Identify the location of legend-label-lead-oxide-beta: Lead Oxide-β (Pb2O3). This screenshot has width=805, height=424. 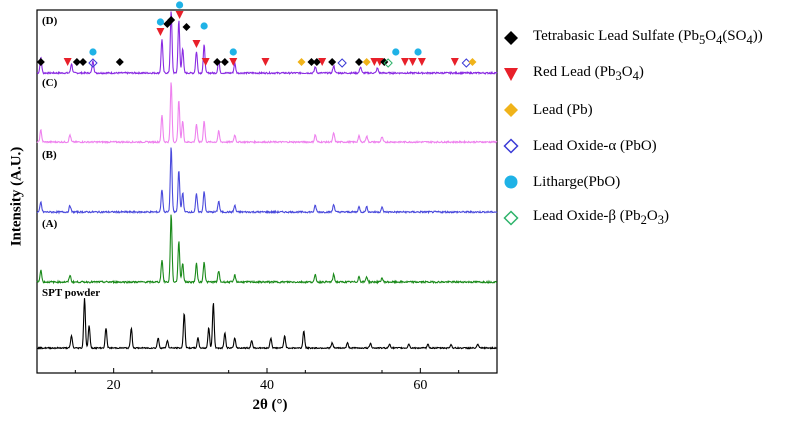
(601, 217).